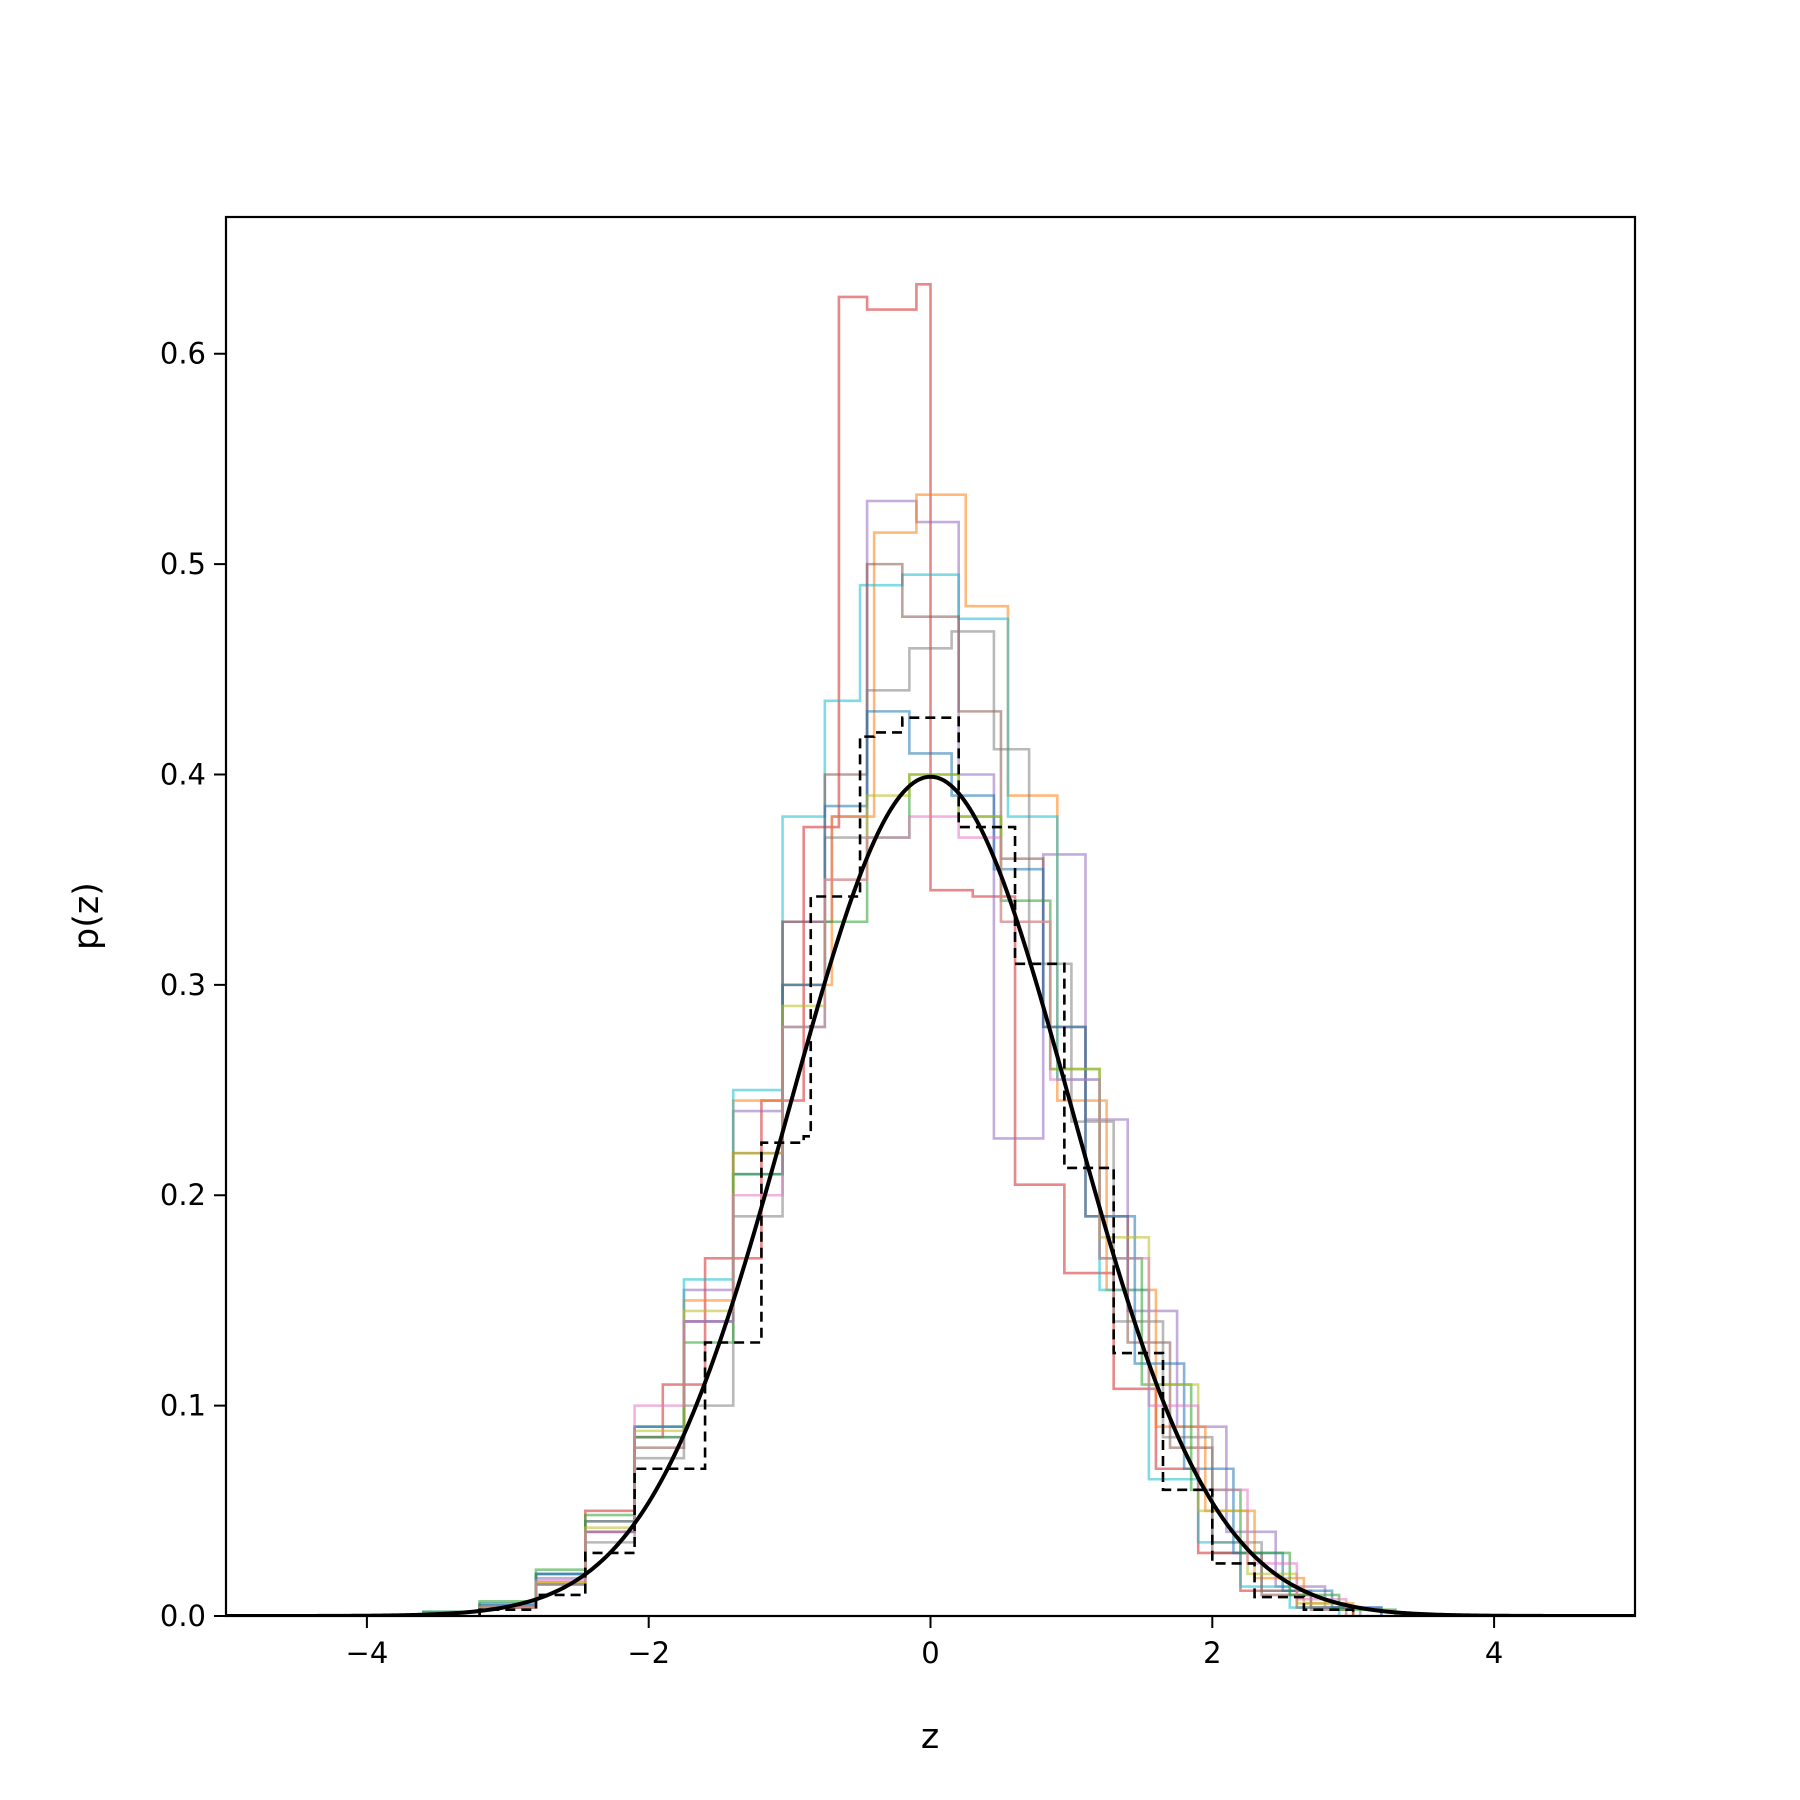  What do you see at coordinates (183, 564) in the screenshot?
I see `y-tick-label: 0.5` at bounding box center [183, 564].